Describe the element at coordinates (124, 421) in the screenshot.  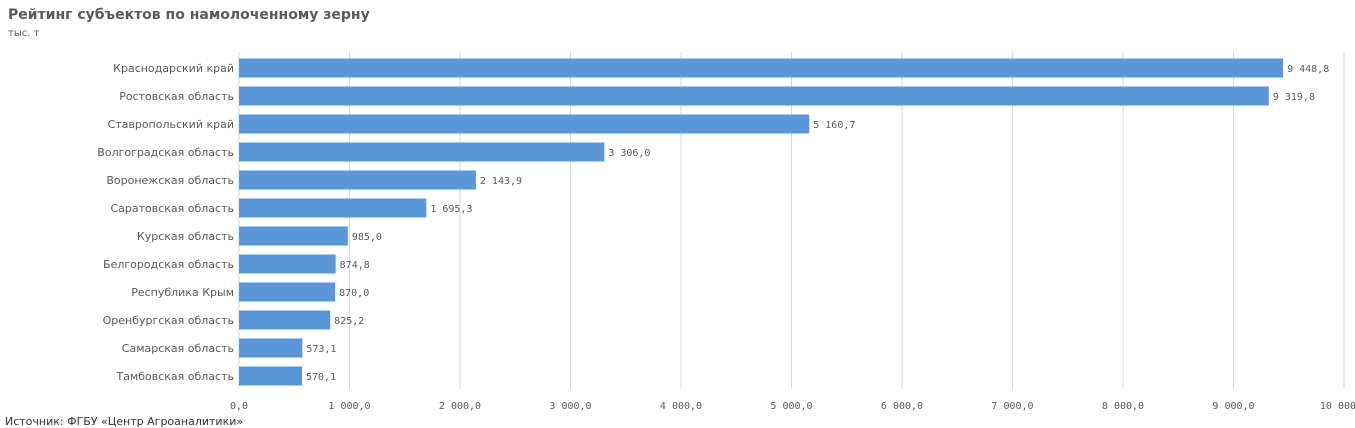
I see `source-note: Источник: ФГБУ «Центр Агроаналитики»` at that location.